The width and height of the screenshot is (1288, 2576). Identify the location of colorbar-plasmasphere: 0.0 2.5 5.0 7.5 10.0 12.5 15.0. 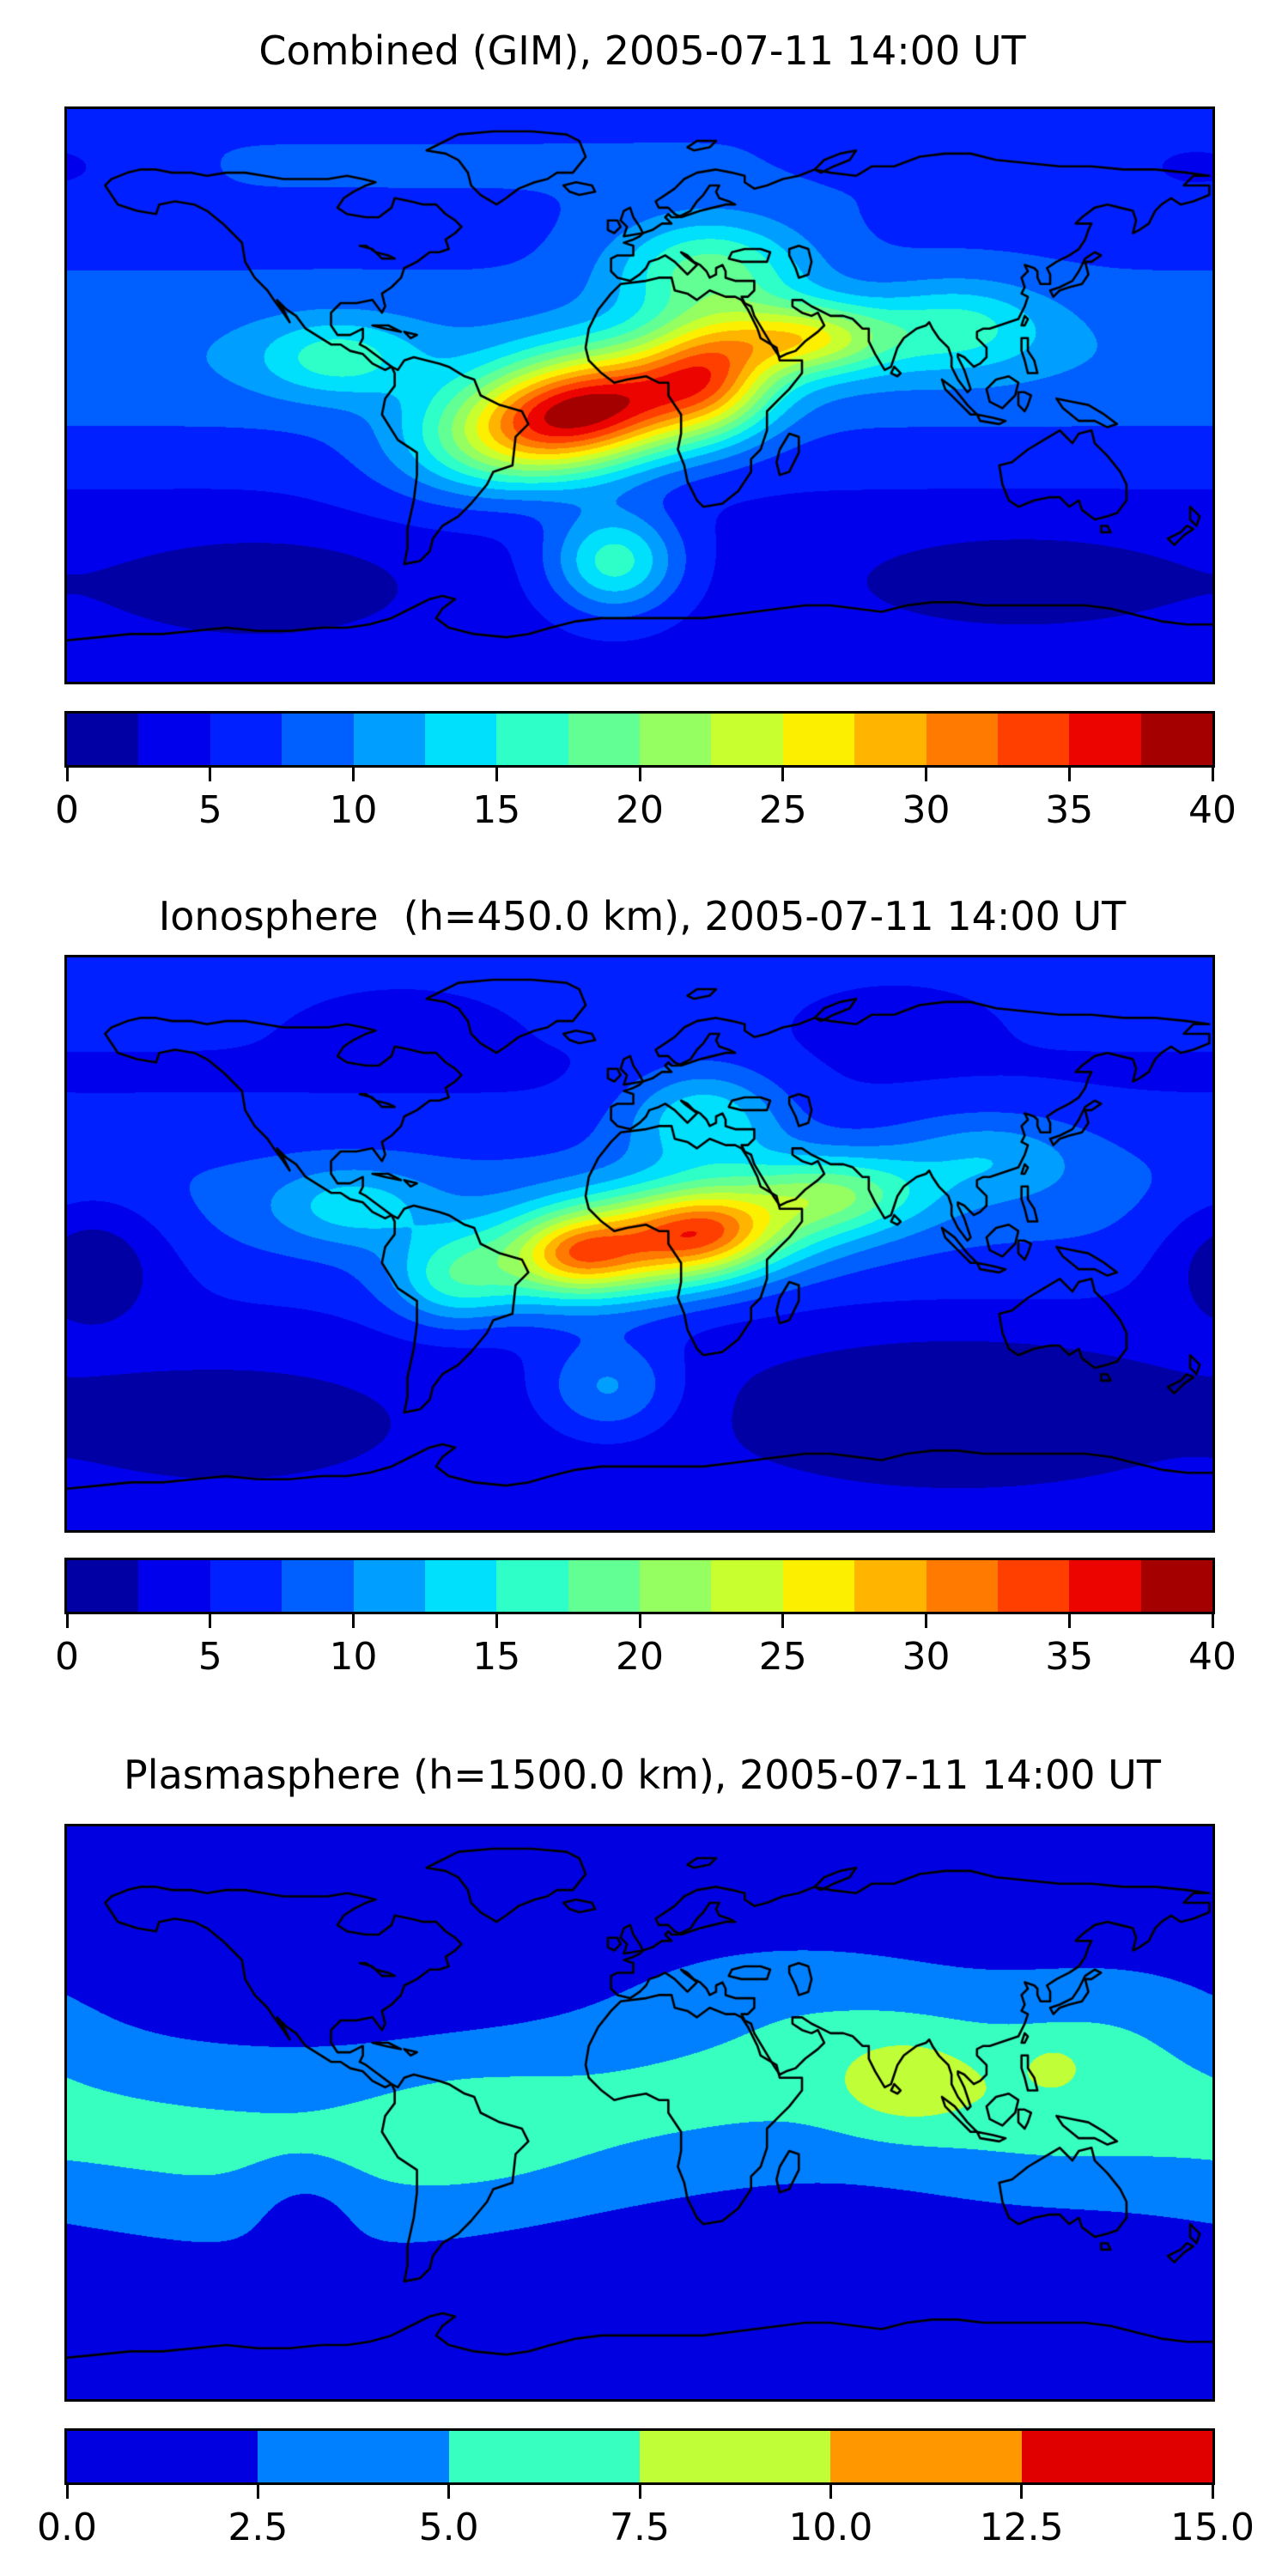
(646, 2497).